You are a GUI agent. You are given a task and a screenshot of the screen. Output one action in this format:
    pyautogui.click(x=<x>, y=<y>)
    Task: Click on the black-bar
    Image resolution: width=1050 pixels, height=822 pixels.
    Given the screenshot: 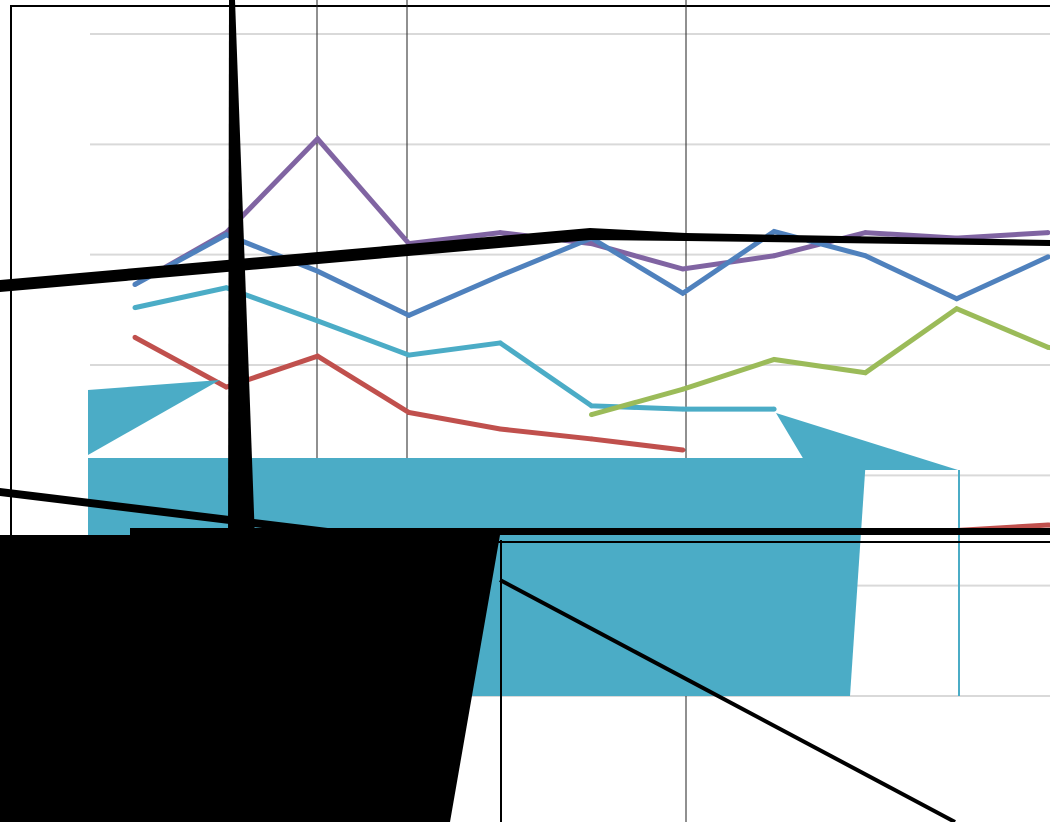 What is the action you would take?
    pyautogui.click(x=590, y=531)
    